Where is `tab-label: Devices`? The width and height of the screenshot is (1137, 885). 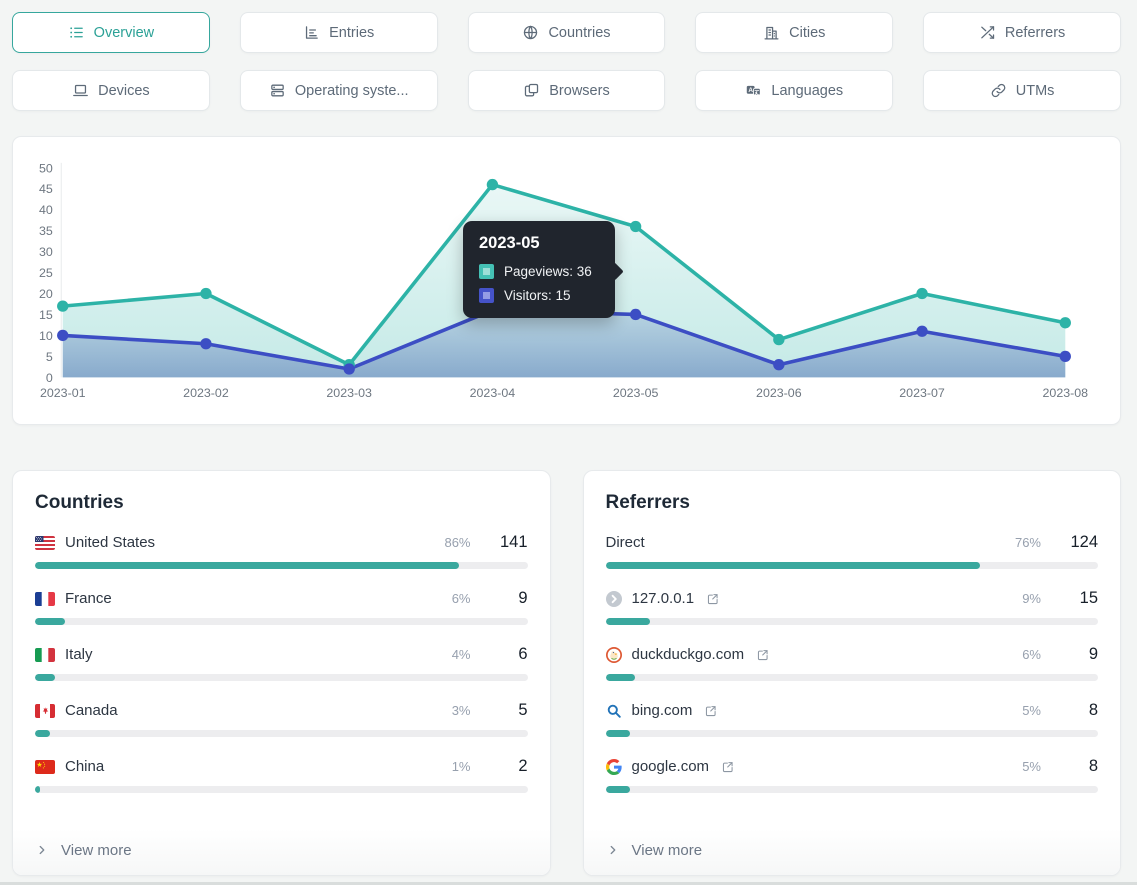 tab-label: Devices is located at coordinates (124, 90).